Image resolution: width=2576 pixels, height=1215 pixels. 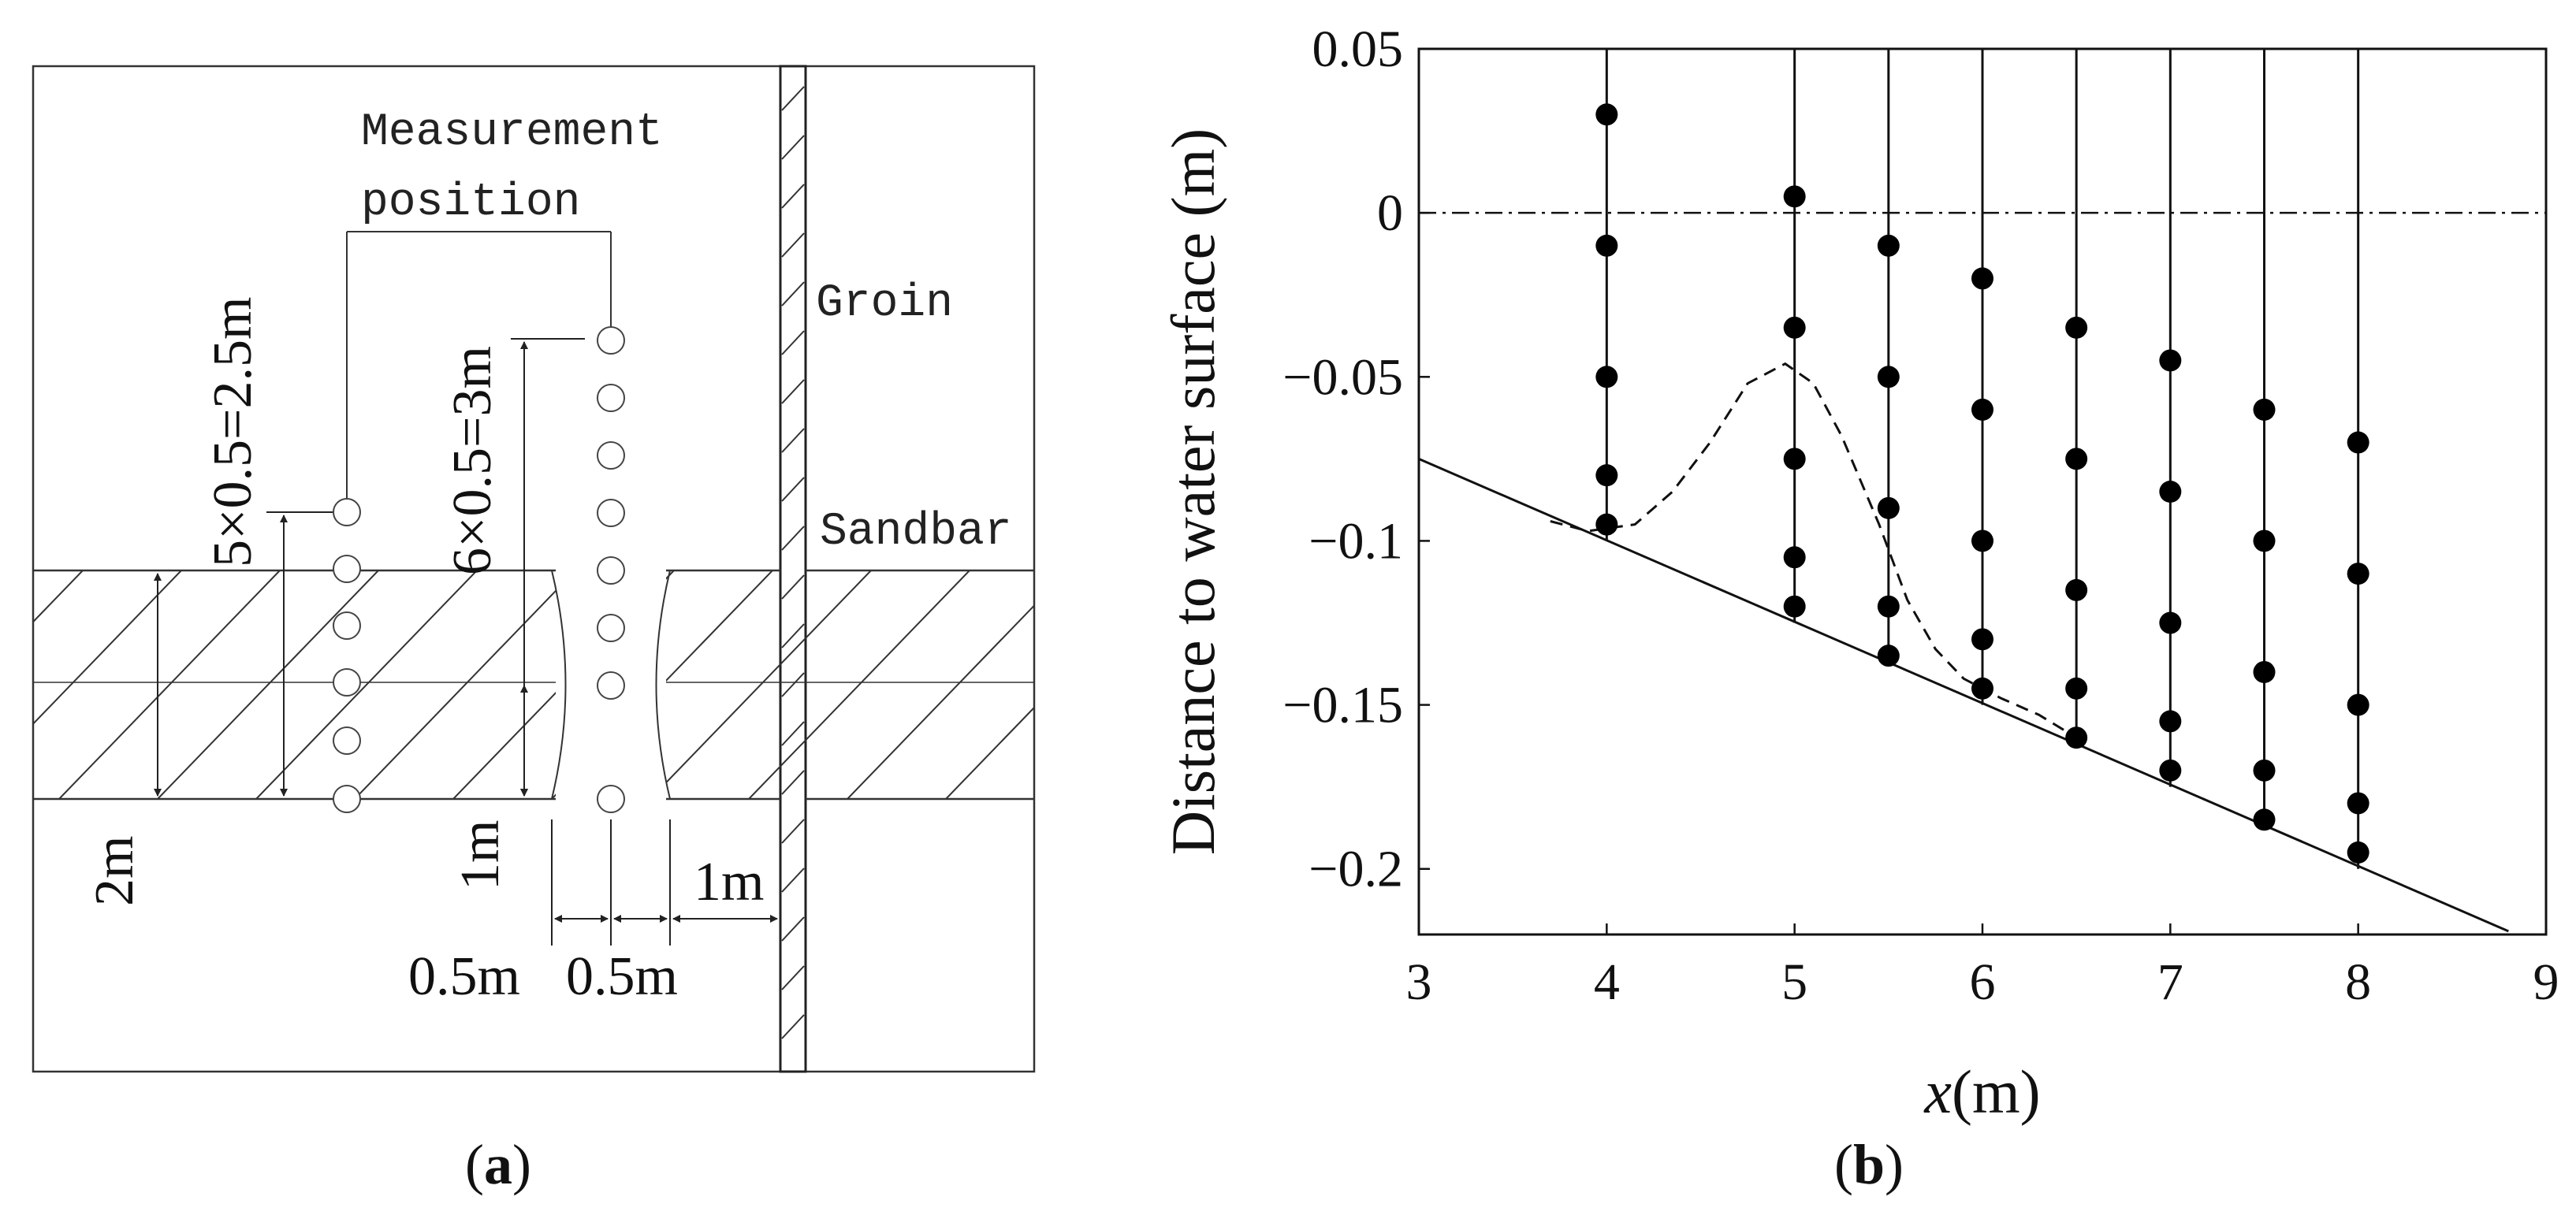 I want to click on x-tick-label: 9, so click(x=2546, y=982).